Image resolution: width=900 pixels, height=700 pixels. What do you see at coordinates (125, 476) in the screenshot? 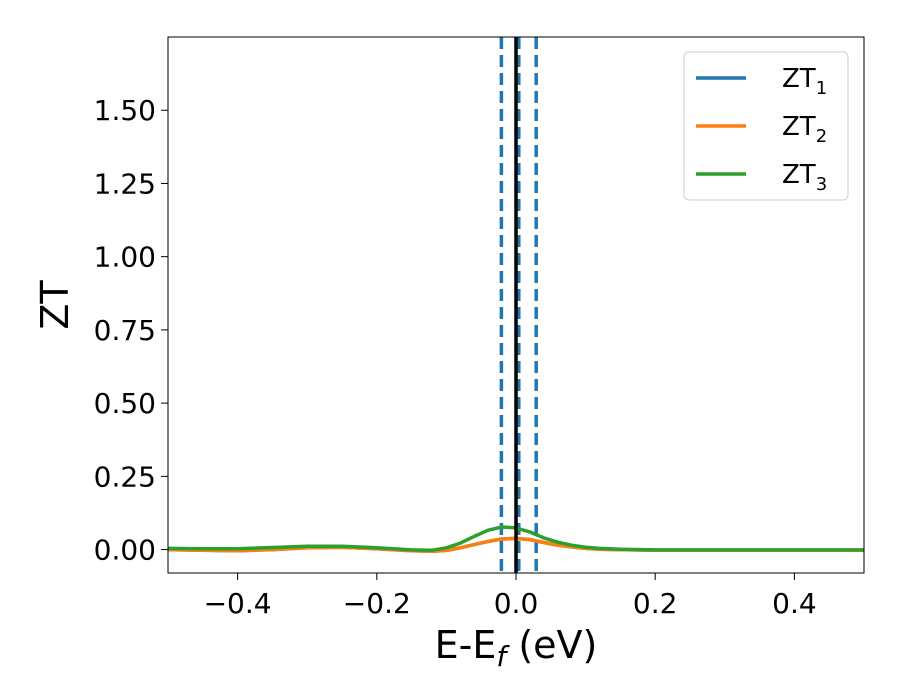
I see `y-tick-label: 0.25` at bounding box center [125, 476].